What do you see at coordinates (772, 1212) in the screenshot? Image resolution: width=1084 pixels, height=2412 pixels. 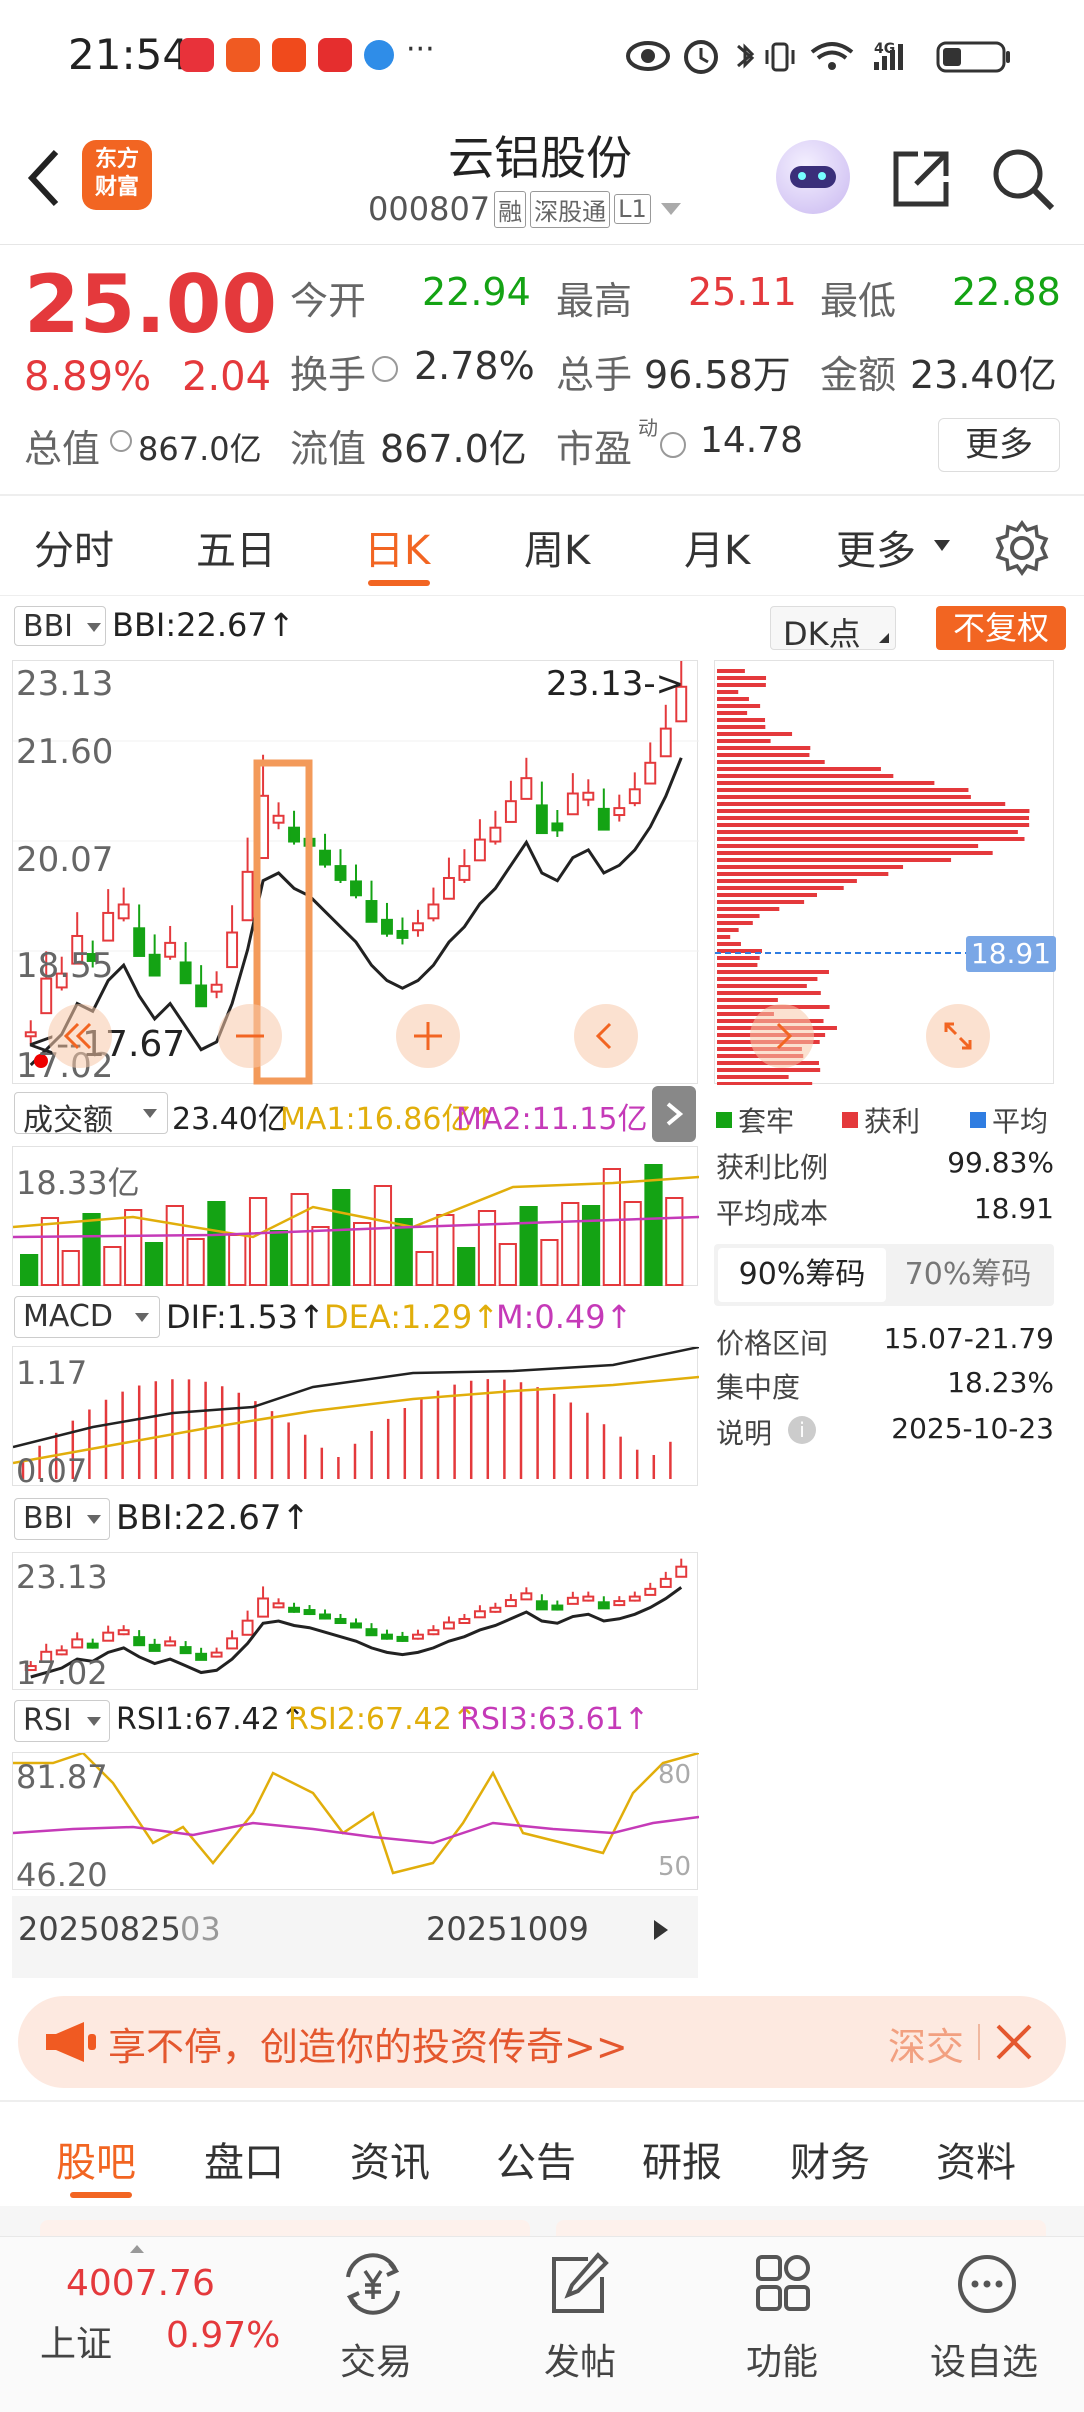 I see `avg-cost-label: 平均成本` at bounding box center [772, 1212].